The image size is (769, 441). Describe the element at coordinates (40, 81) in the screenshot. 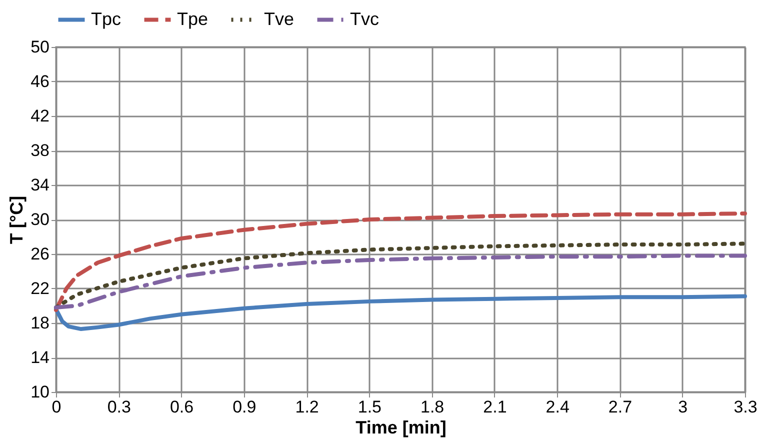

I see `y-tick-label: 46` at that location.